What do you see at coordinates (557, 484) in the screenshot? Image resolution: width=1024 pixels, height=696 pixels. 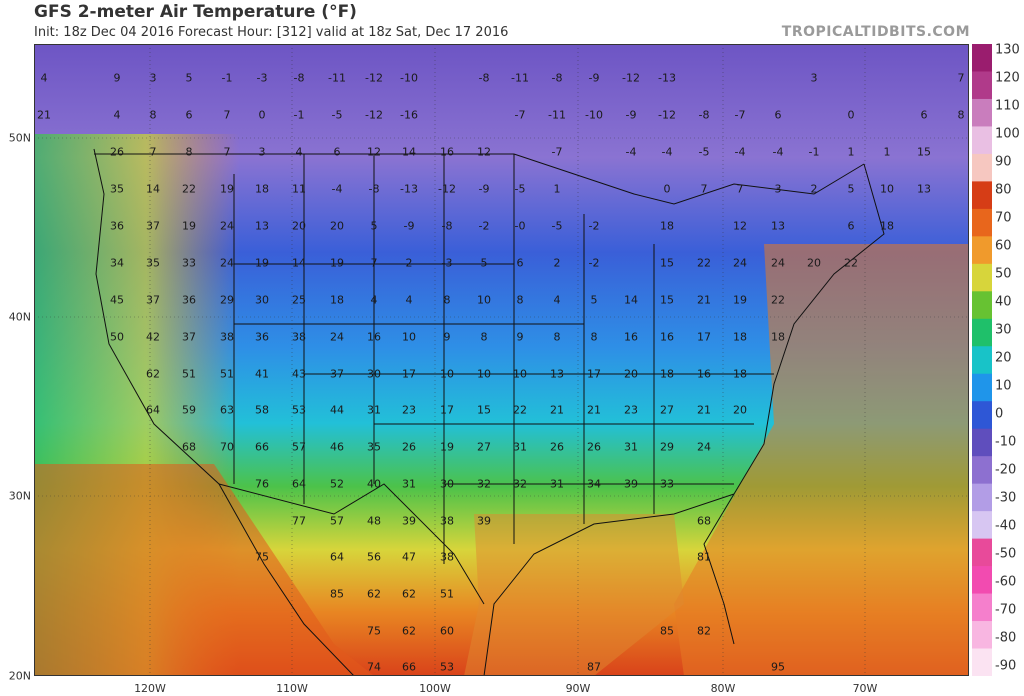 I see `temp-value: 31` at bounding box center [557, 484].